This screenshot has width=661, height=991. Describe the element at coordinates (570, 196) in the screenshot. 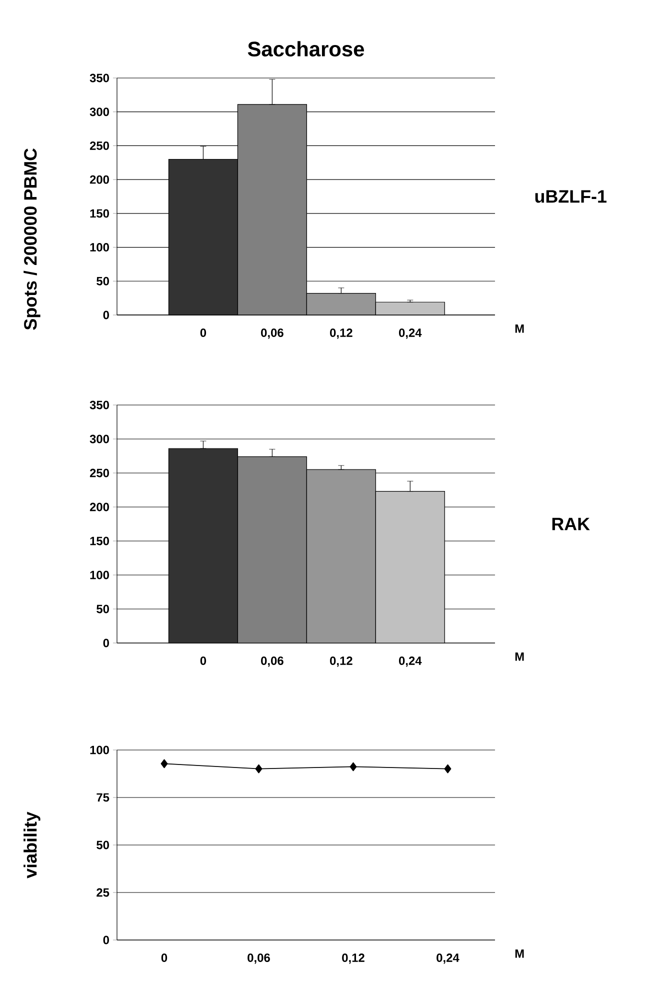

I see `text: uBZLF-1` at that location.